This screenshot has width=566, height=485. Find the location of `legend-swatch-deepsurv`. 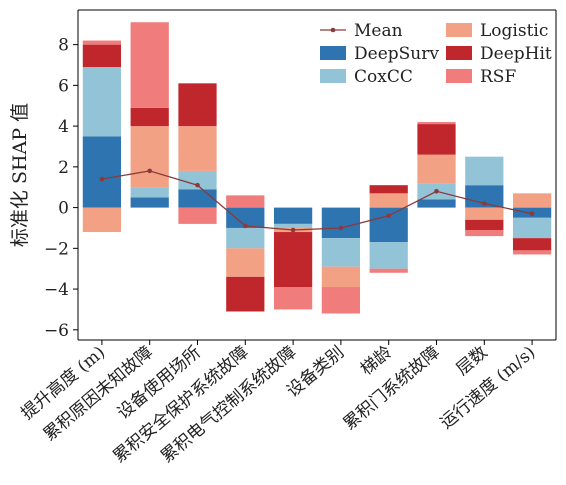

legend-swatch-deepsurv is located at coordinates (333, 53).